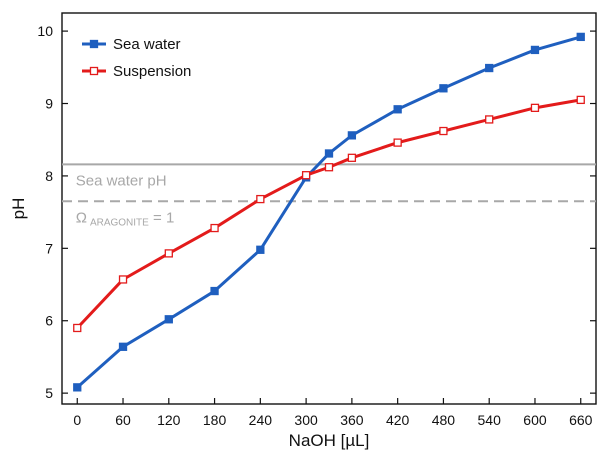  I want to click on aragonite-reference-label: Ω ARAGONITE = 1, so click(125, 218).